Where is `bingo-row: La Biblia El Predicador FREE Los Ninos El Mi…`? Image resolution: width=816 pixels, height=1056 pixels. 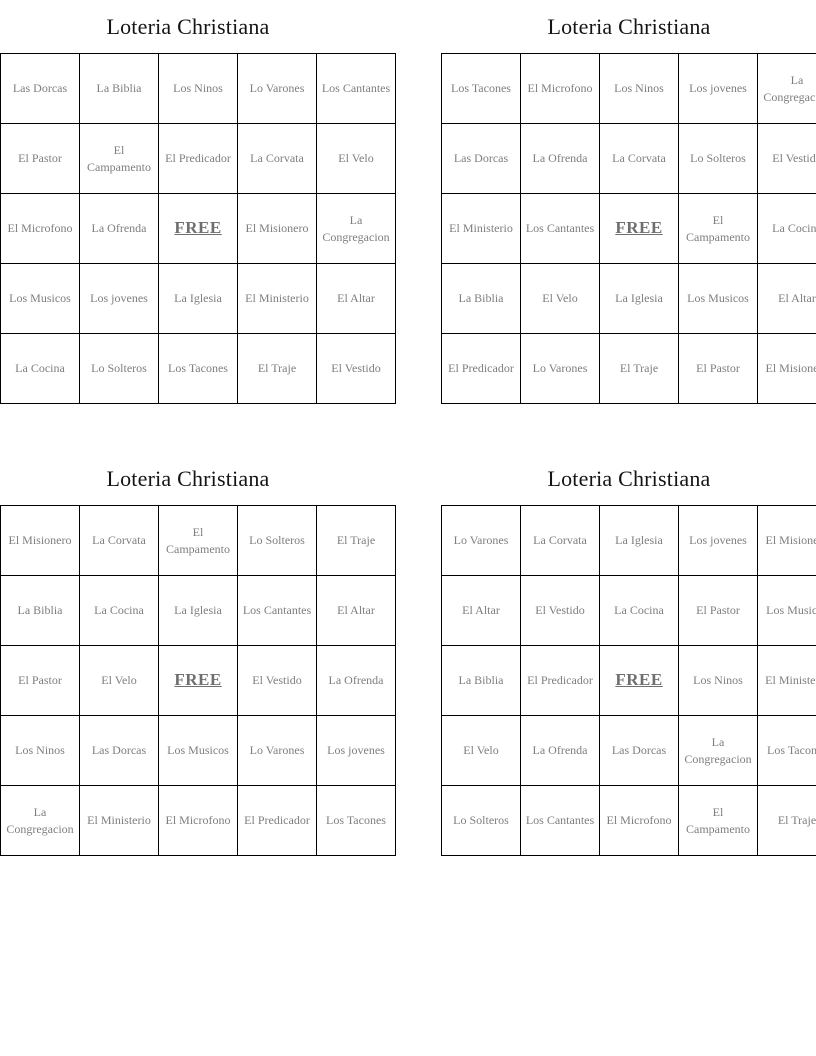 bingo-row: La Biblia El Predicador FREE Los Ninos El Mi… is located at coordinates (628, 680).